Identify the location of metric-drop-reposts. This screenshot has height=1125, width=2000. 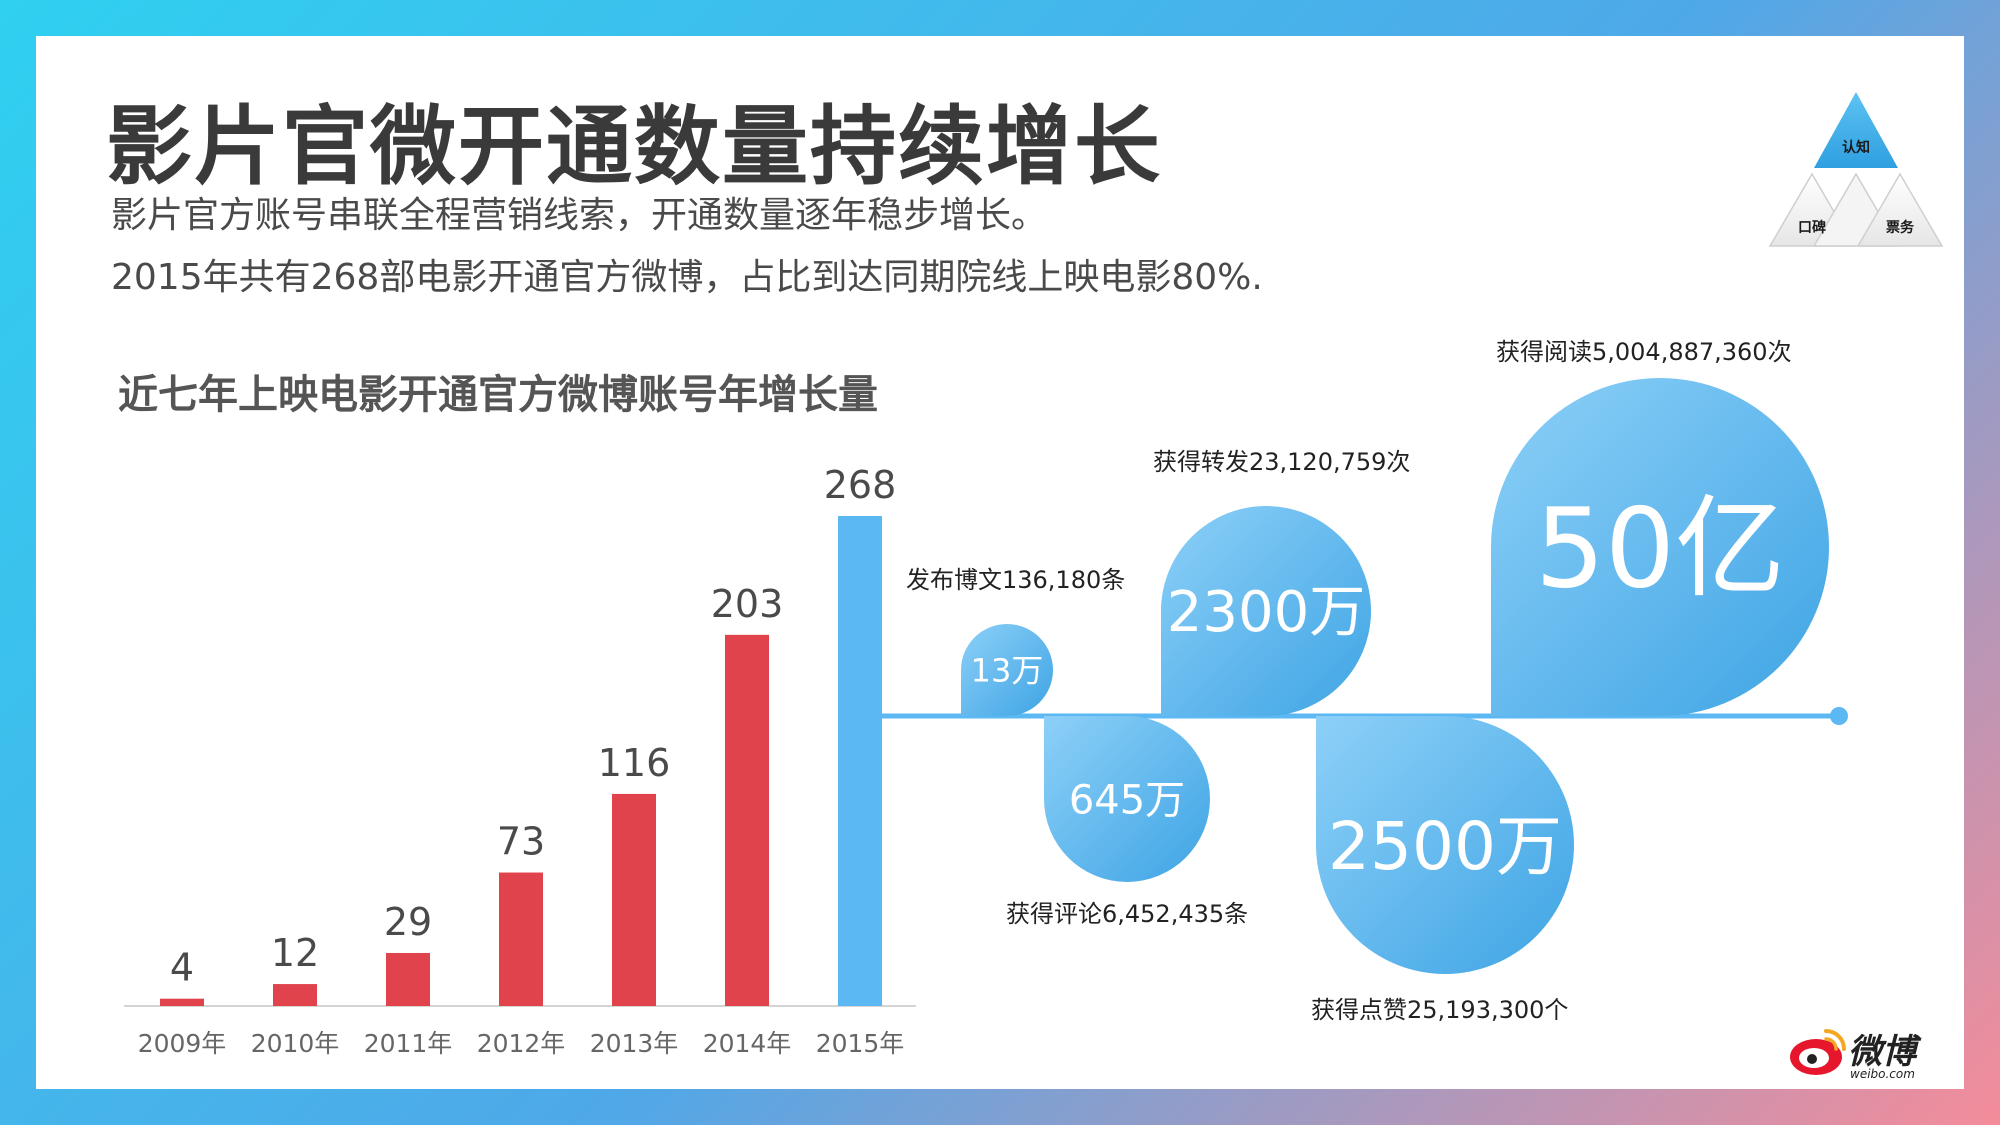
(1266, 611).